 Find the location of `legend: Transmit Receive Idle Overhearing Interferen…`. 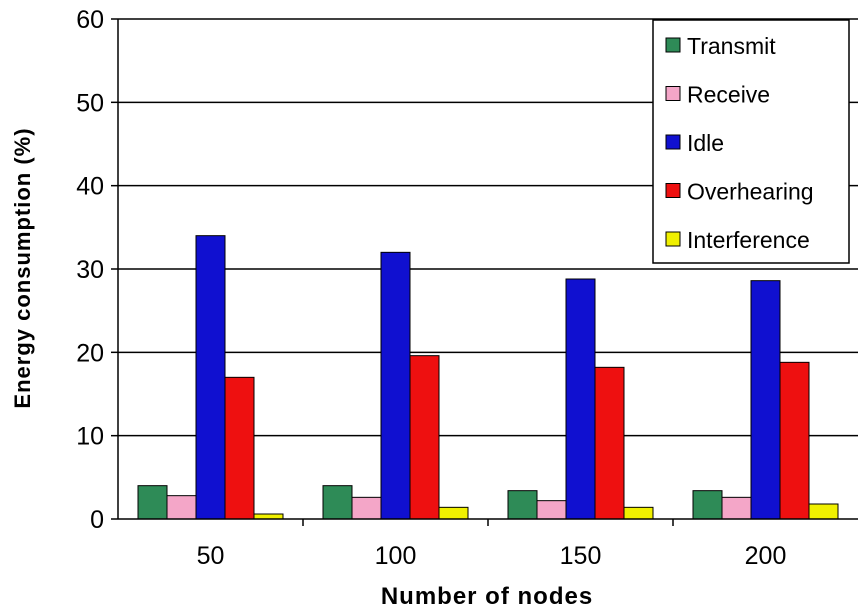

legend: Transmit Receive Idle Overhearing Interferen… is located at coordinates (751, 141).